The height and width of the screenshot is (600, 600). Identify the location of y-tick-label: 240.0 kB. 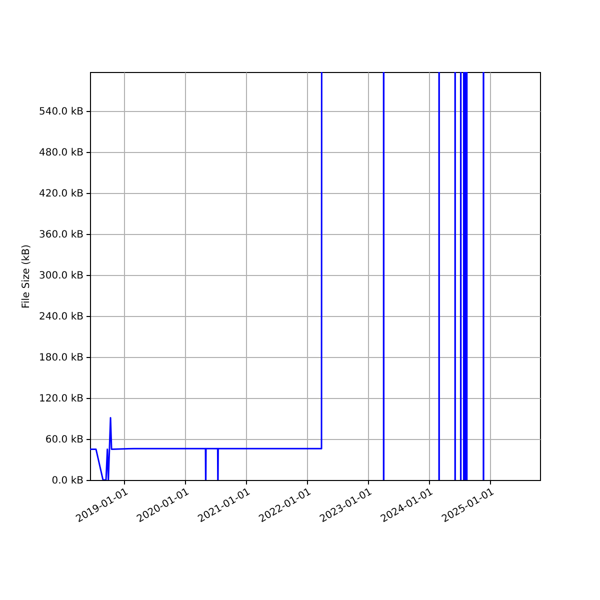
(61, 316).